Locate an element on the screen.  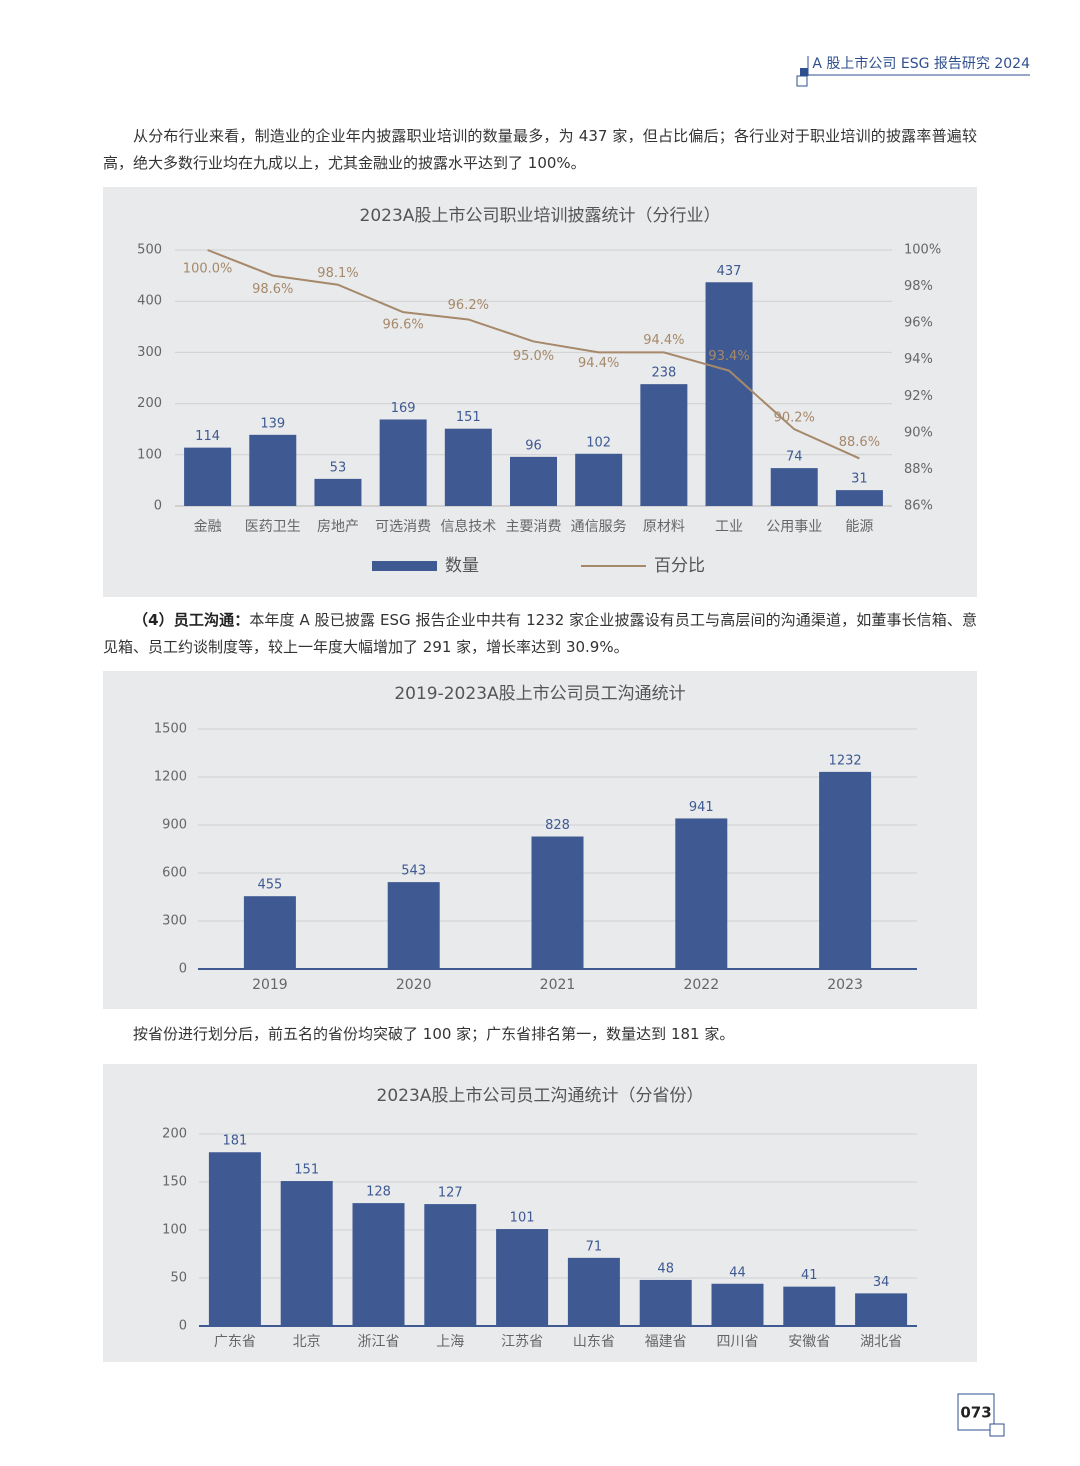
y-tick-label: 1500 is located at coordinates (170, 729).